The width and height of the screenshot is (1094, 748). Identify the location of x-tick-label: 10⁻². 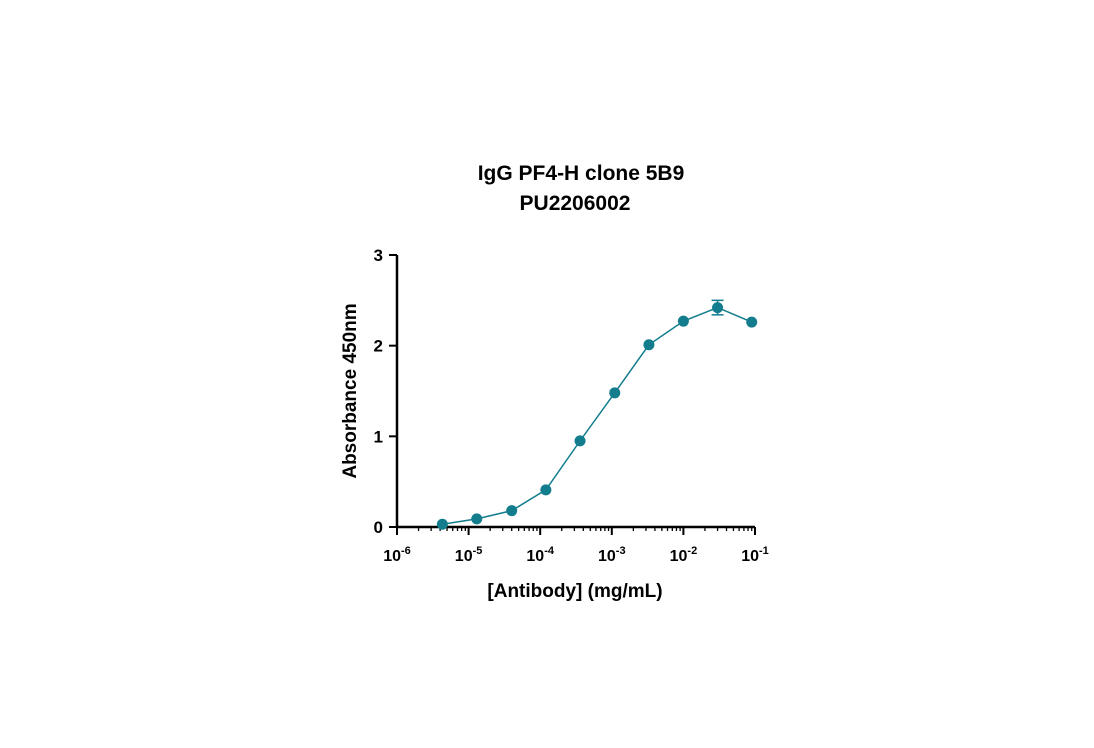
(684, 555).